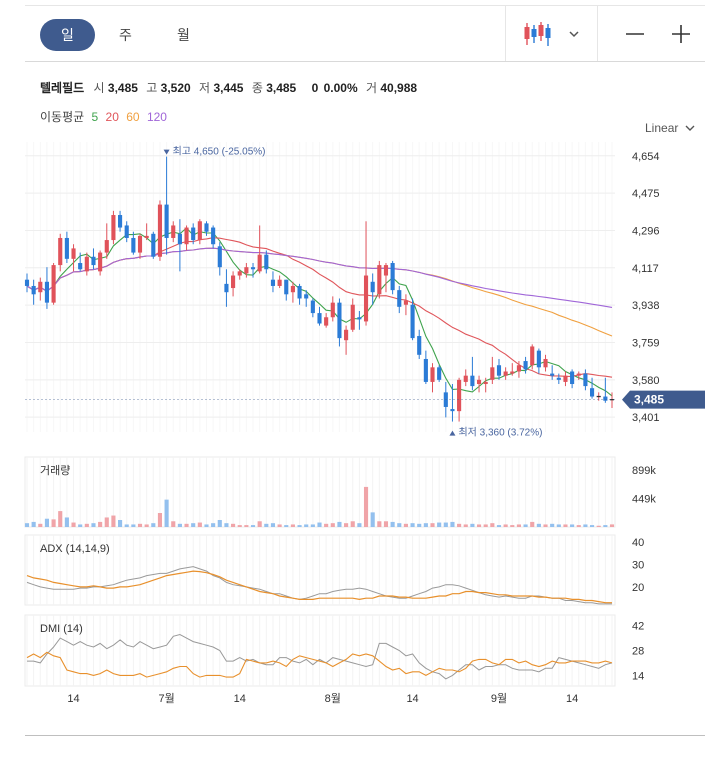 The width and height of the screenshot is (724, 774). Describe the element at coordinates (333, 698) in the screenshot. I see `x-tick-label: 8월` at that location.